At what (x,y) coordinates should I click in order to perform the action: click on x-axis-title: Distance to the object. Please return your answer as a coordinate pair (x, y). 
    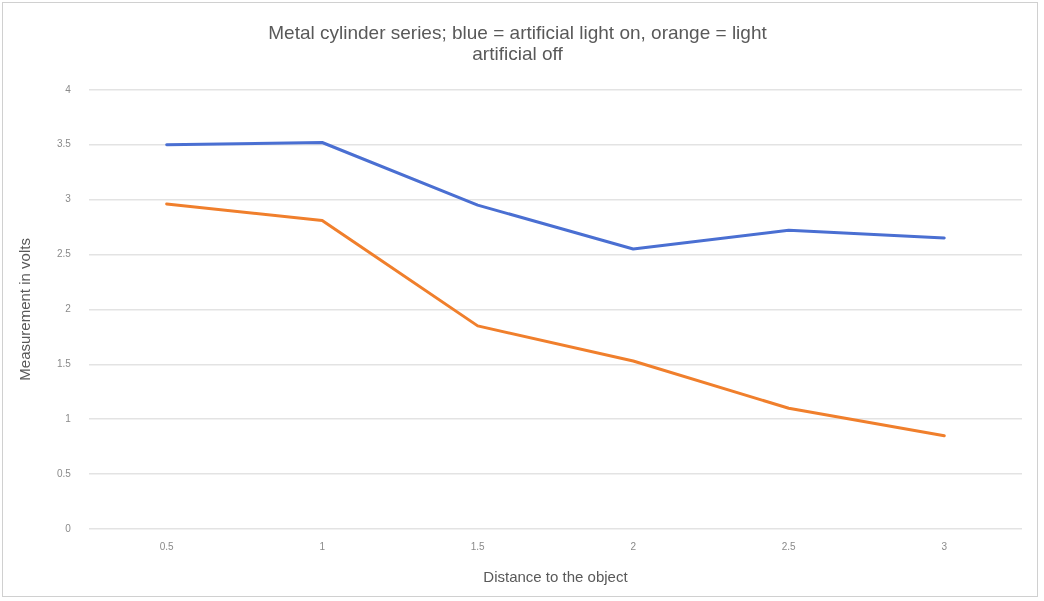
    Looking at the image, I should click on (556, 577).